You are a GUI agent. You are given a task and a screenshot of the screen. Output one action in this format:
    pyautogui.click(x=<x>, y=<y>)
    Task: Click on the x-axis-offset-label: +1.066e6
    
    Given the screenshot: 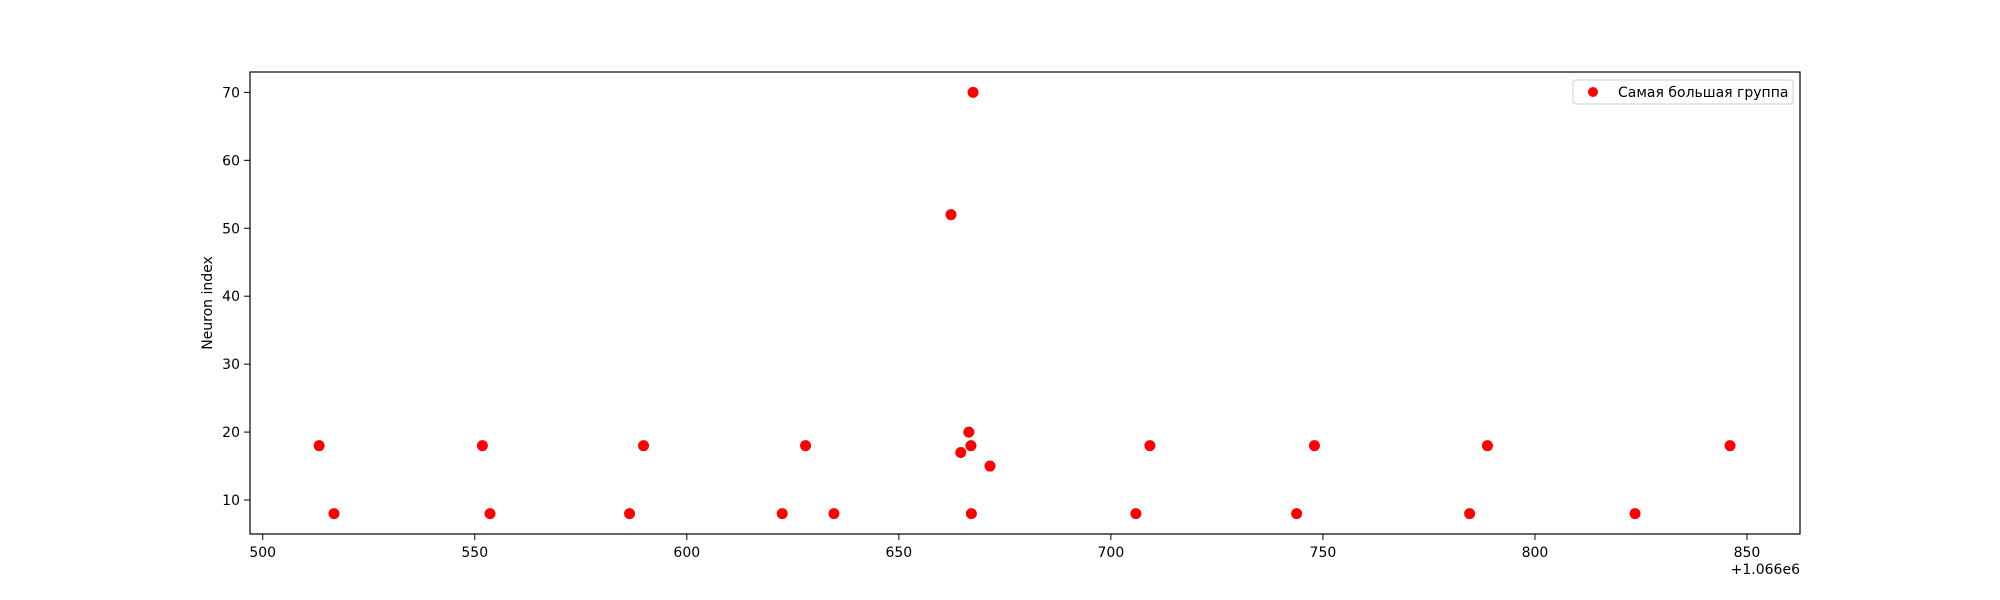 What is the action you would take?
    pyautogui.click(x=1765, y=570)
    